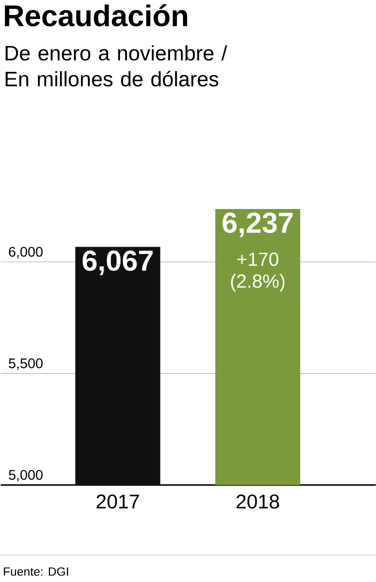 Image resolution: width=376 pixels, height=582 pixels. I want to click on x-tick-label: 2018, so click(257, 501).